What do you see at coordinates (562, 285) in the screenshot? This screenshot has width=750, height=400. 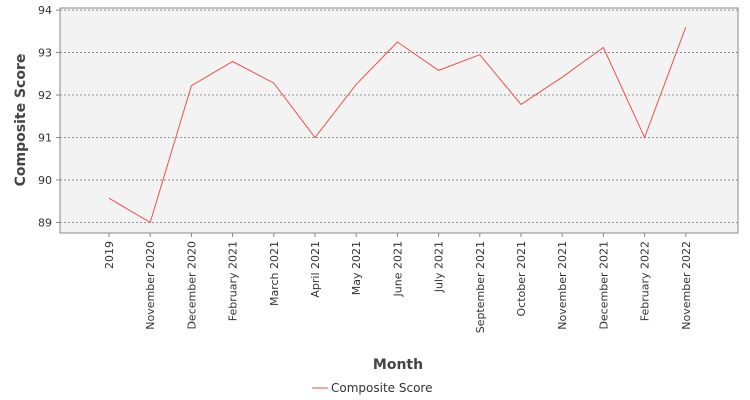 I see `x-tick-label: November 2021` at bounding box center [562, 285].